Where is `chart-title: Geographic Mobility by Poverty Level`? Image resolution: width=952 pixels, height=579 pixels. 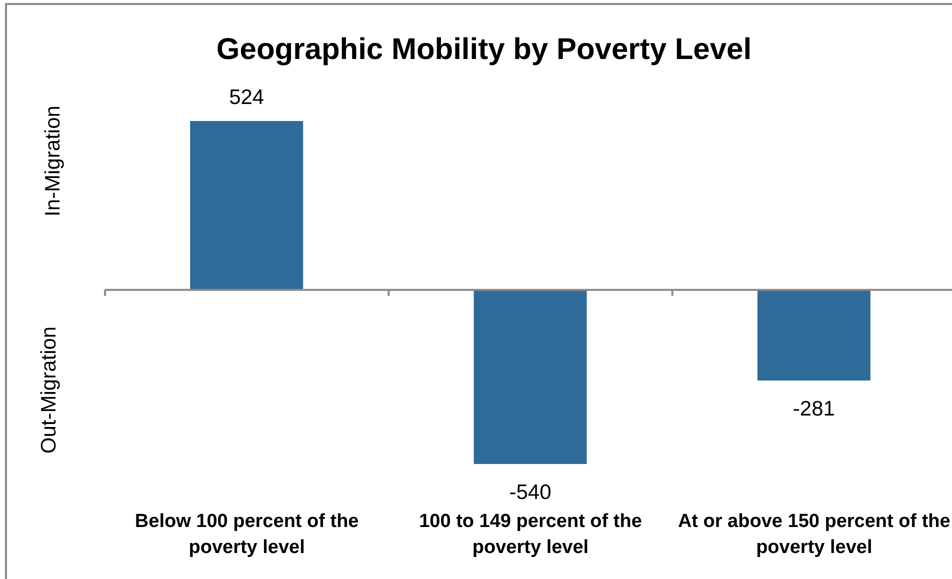
chart-title: Geographic Mobility by Poverty Level is located at coordinates (484, 49).